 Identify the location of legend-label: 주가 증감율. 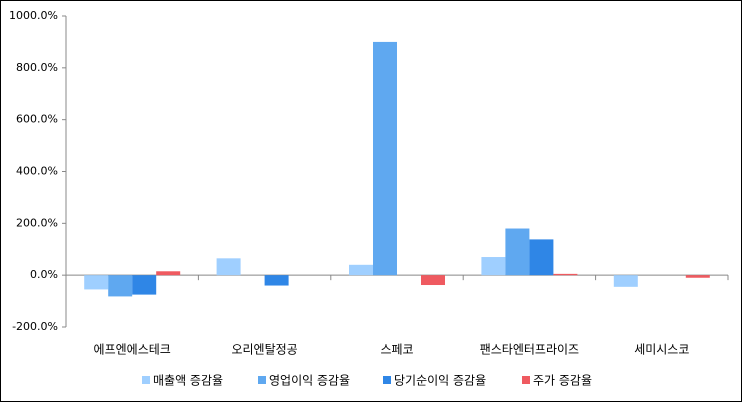
(562, 381).